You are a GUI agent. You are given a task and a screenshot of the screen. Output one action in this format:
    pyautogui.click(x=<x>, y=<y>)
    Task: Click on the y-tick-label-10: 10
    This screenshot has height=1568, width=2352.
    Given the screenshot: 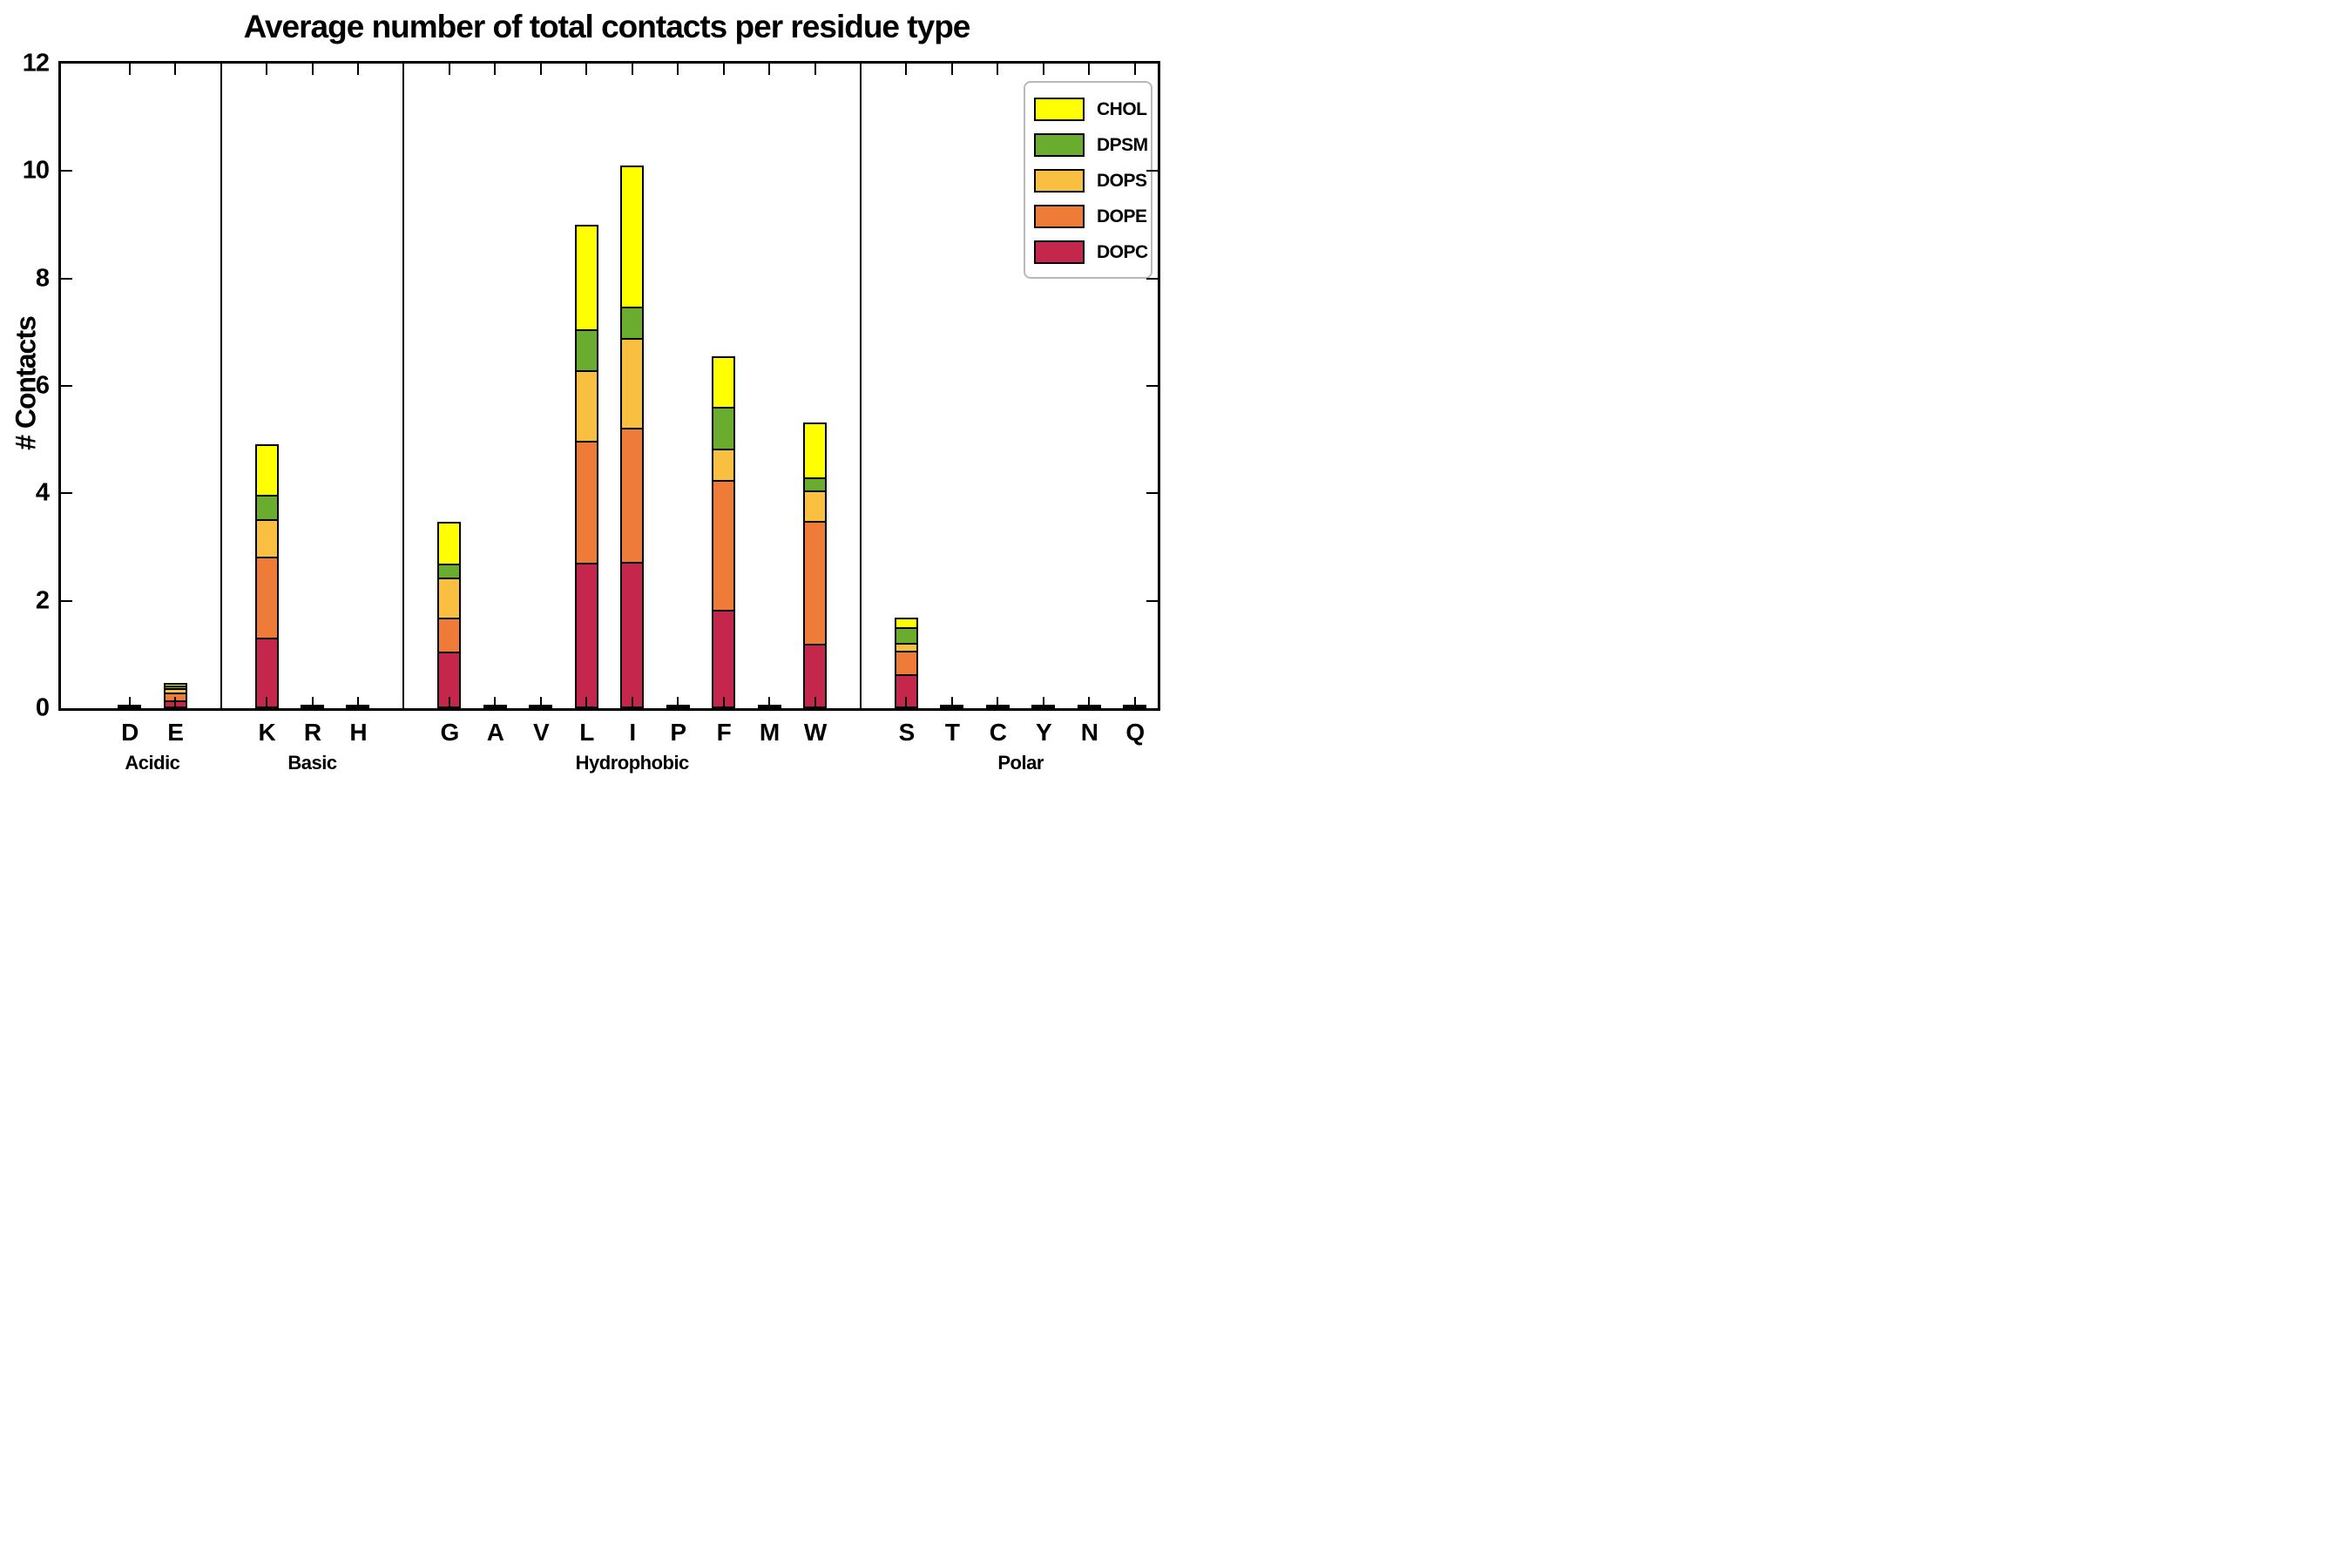 What is the action you would take?
    pyautogui.click(x=36, y=170)
    